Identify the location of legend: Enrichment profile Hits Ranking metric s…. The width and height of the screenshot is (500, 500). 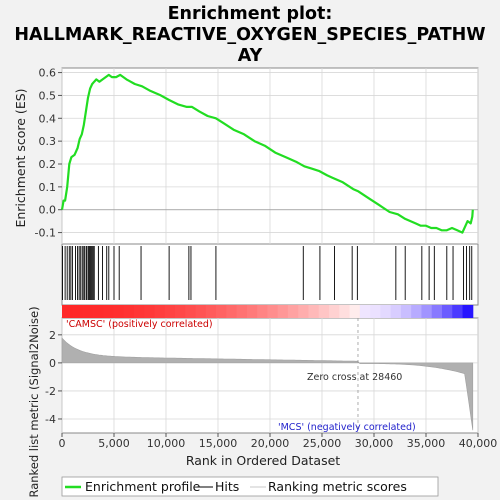
(250, 486).